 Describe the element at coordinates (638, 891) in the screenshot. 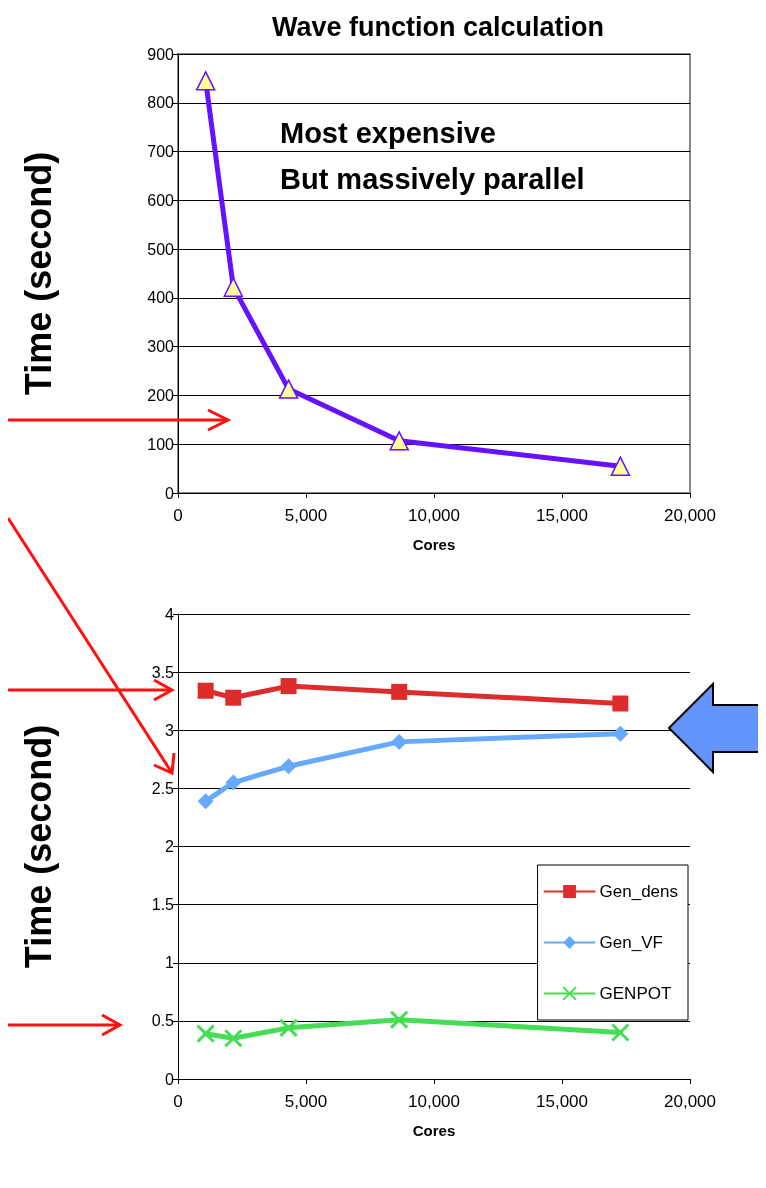

I see `legend-label: Gen_dens` at that location.